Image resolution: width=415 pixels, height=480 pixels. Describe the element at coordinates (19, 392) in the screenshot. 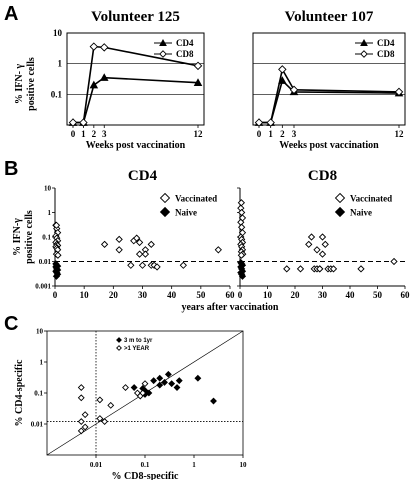

I see `y-axis-label: % CD4-specific` at that location.